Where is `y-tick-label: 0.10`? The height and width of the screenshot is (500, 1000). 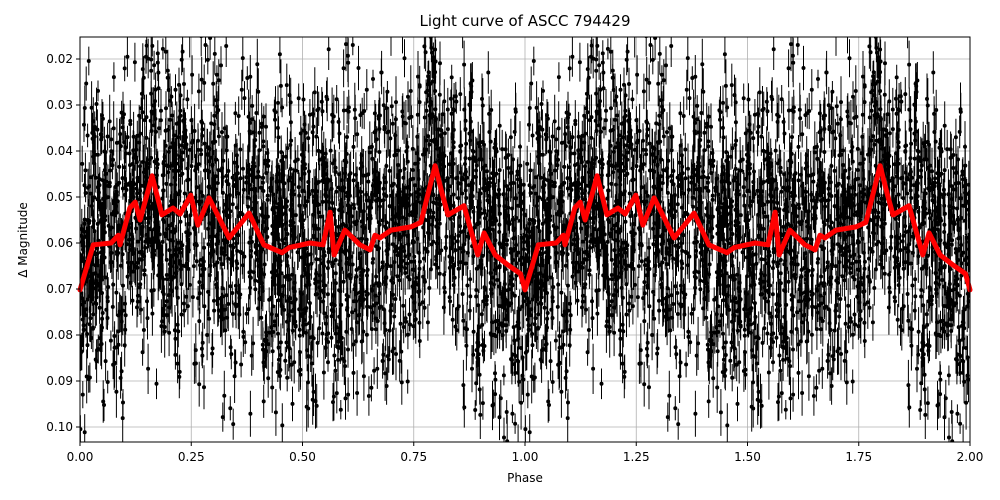
y-tick-label: 0.10 is located at coordinates (59, 427).